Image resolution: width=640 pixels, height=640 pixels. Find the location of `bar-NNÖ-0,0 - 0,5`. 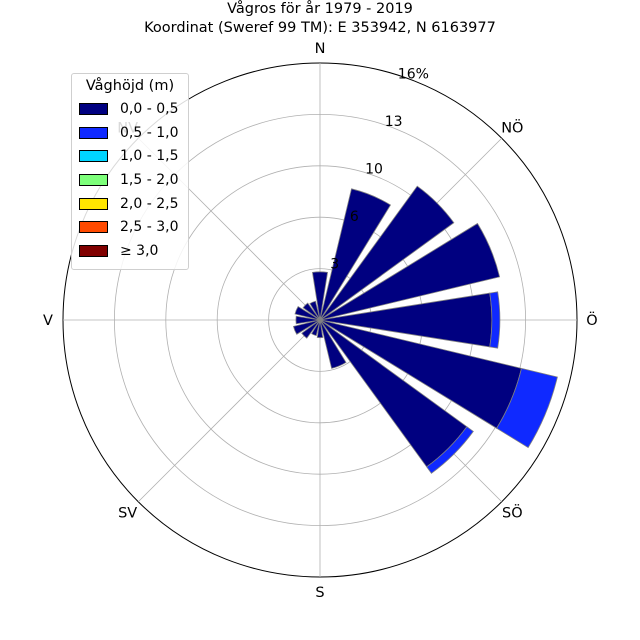

bar-NNÖ-0,0 - 0,5 is located at coordinates (355, 254).